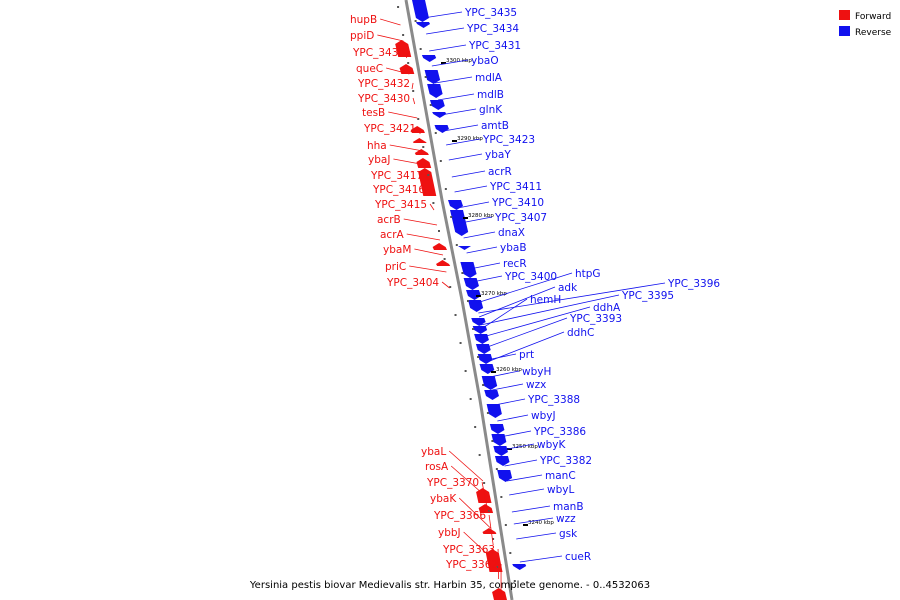  Describe the element at coordinates (490, 13) in the screenshot. I see `gene-label: YPC_3435` at that location.